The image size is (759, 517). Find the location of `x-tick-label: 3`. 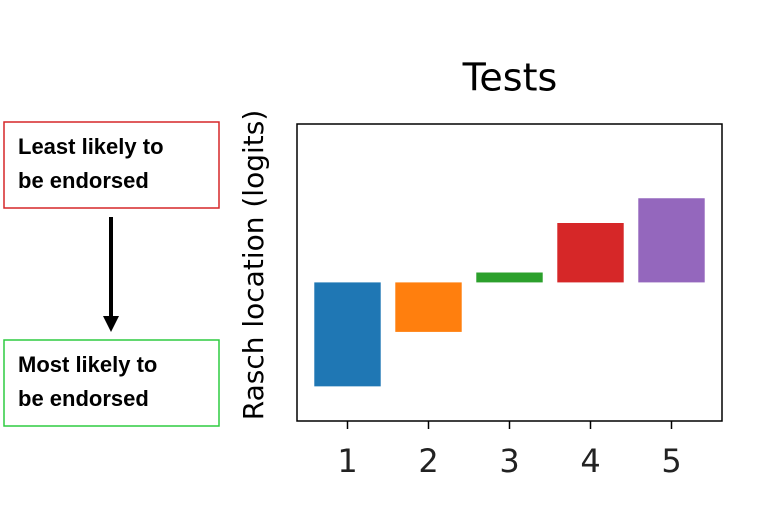

x-tick-label: 3 is located at coordinates (509, 461).